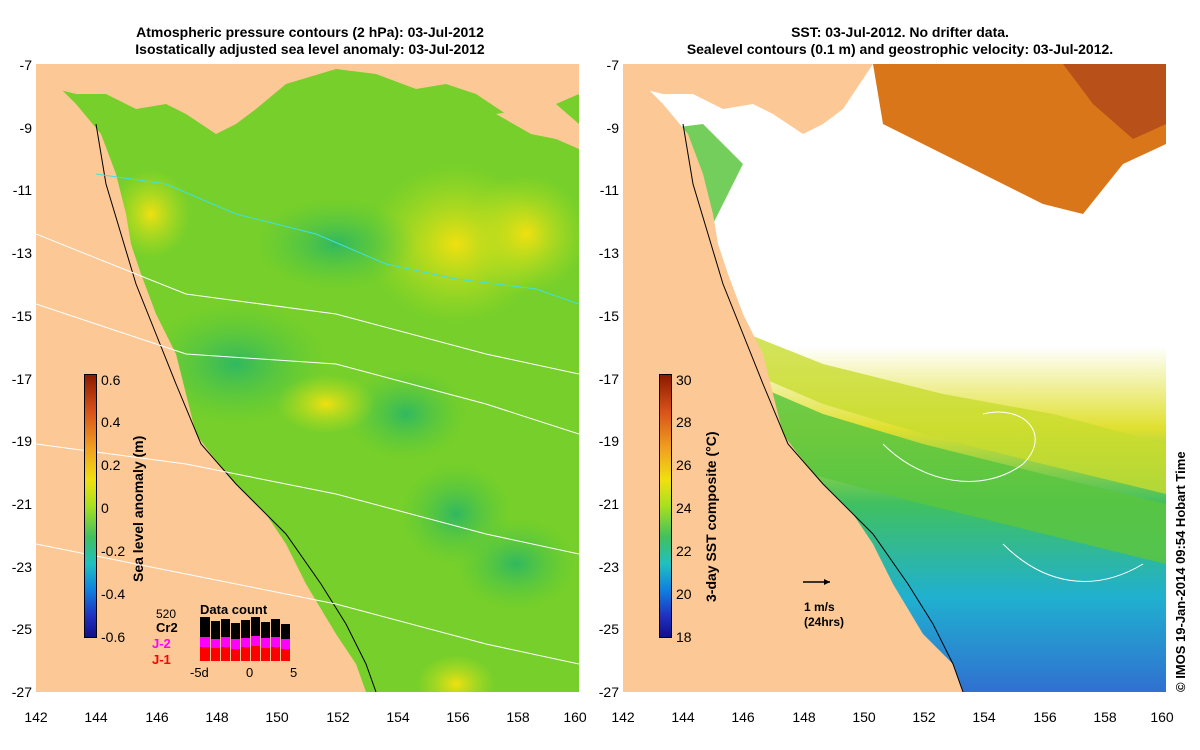  Describe the element at coordinates (36, 717) in the screenshot. I see `lon-tick-left: 142` at that location.